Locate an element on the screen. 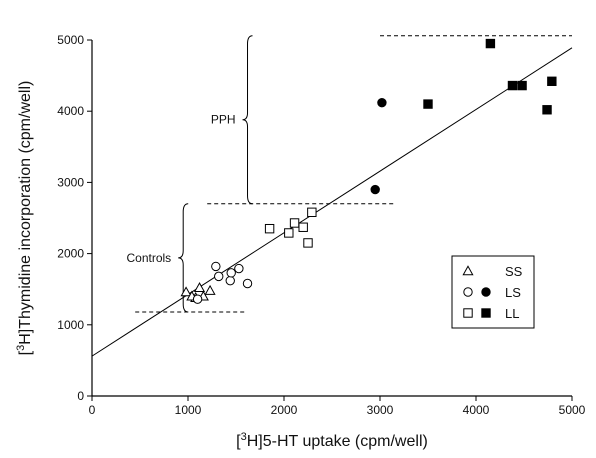 This screenshot has height=458, width=596. legend-rows: SS LS LL is located at coordinates (492, 292).